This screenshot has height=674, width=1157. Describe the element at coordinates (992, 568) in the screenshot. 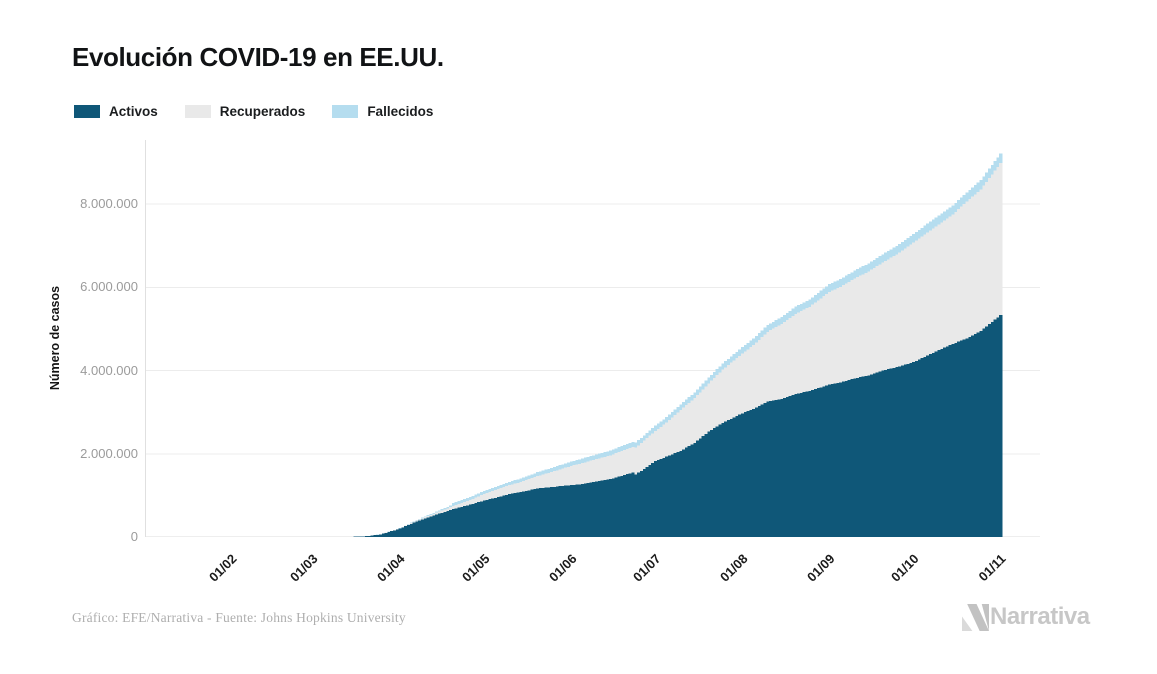

I see `x-tick-label: 01/11` at that location.